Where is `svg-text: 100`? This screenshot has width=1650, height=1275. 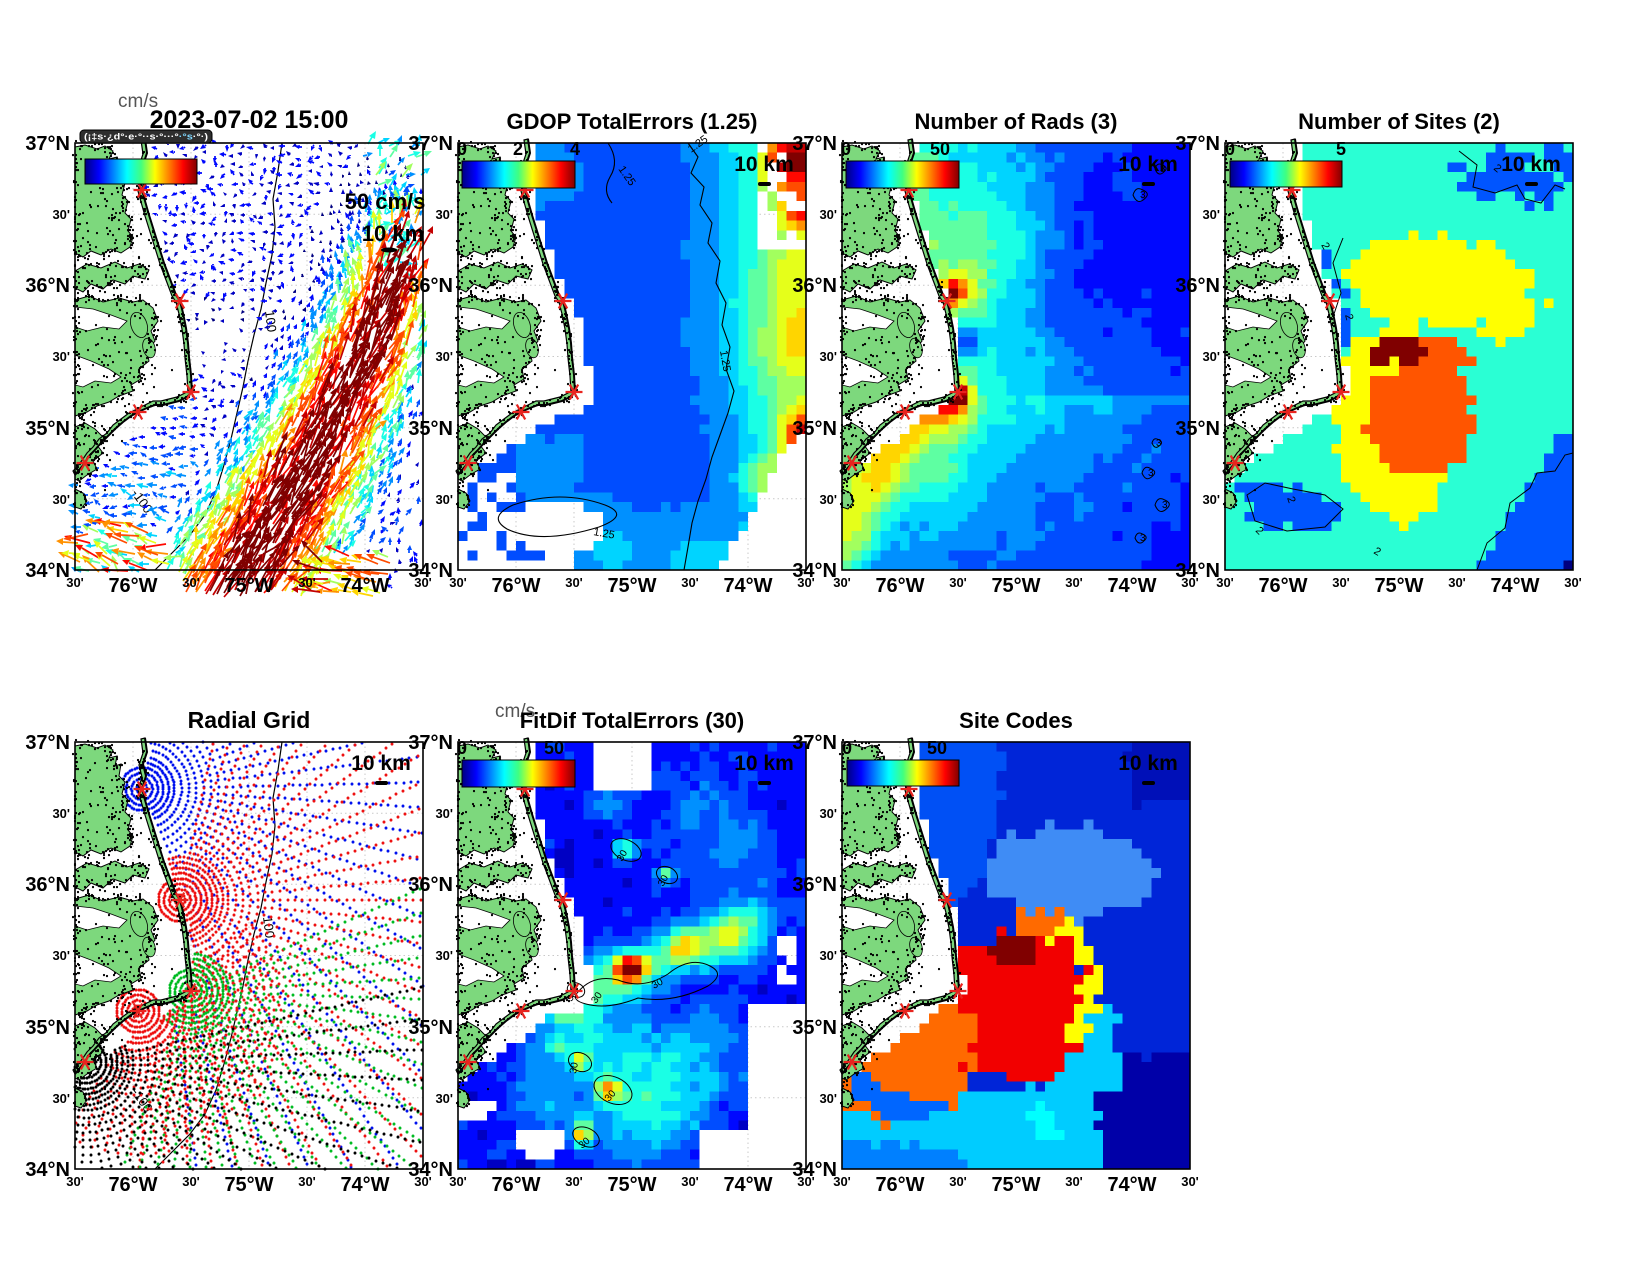
svg-text: 100 is located at coordinates (269, 927).